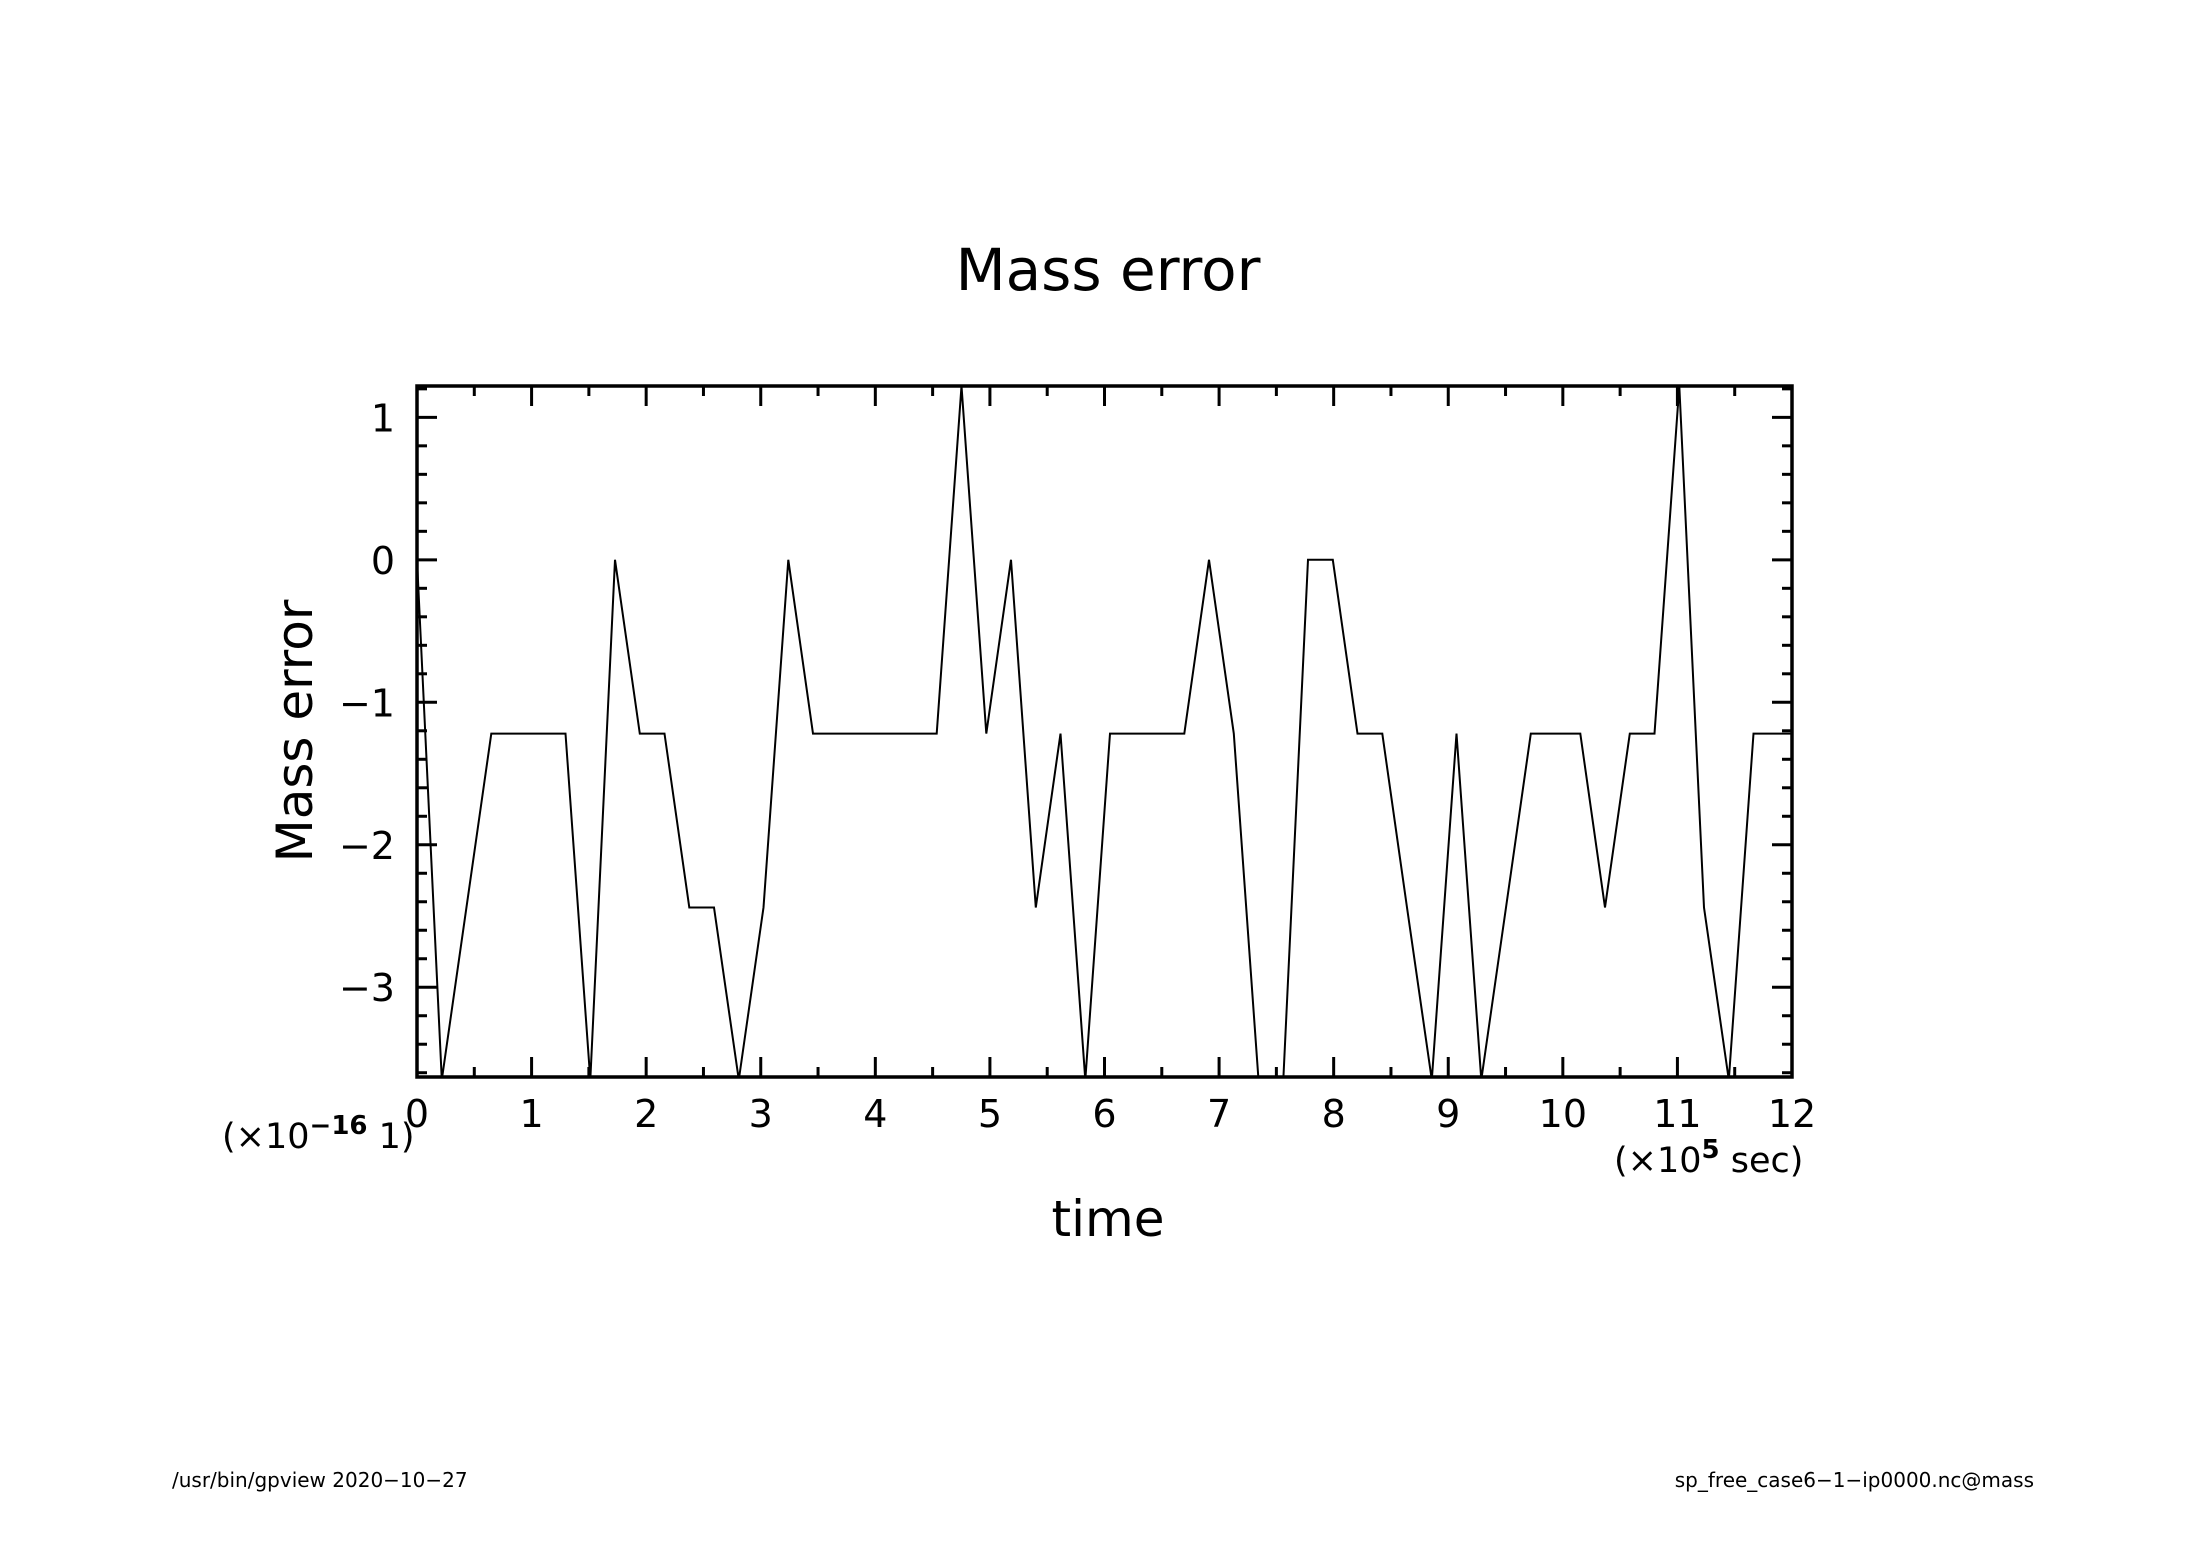 Image resolution: width=2188 pixels, height=1546 pixels. Describe the element at coordinates (367, 988) in the screenshot. I see `y-tick-label: −3` at that location.